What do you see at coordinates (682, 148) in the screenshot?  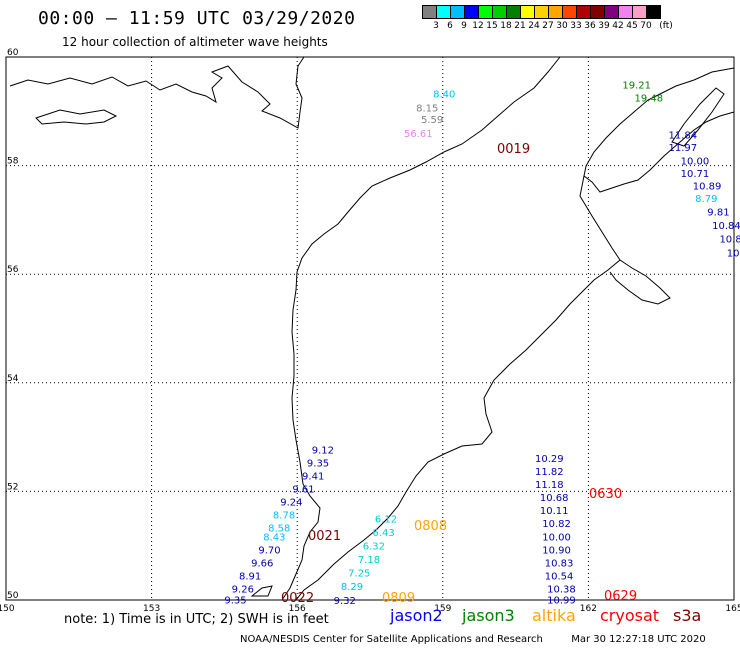 I see `wave-height-label: 11.97` at bounding box center [682, 148].